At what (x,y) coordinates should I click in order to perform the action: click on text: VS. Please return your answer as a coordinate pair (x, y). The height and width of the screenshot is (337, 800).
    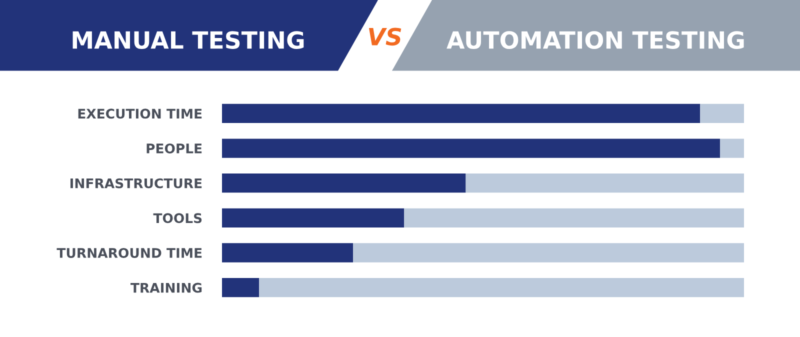
    Looking at the image, I should click on (385, 37).